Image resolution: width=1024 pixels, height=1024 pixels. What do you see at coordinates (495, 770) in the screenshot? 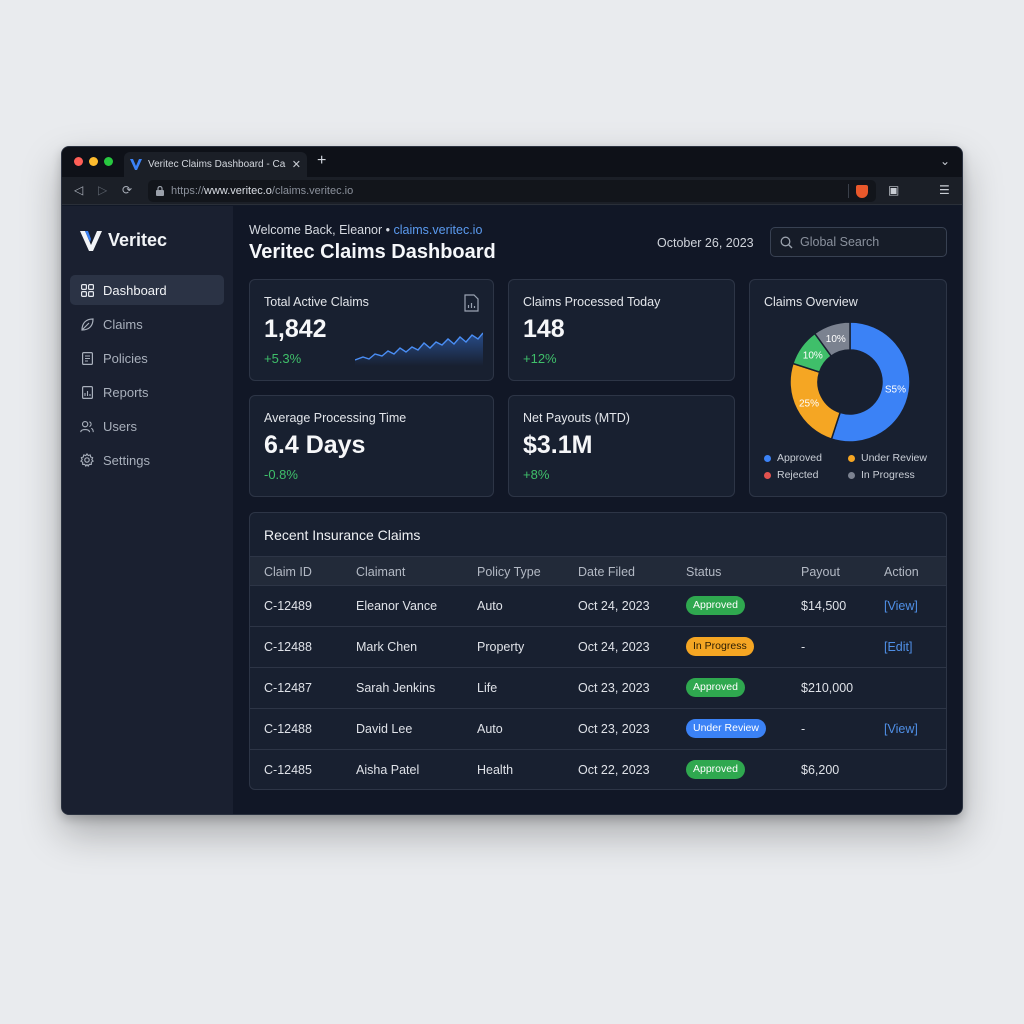
I see `policy-type: Health` at bounding box center [495, 770].